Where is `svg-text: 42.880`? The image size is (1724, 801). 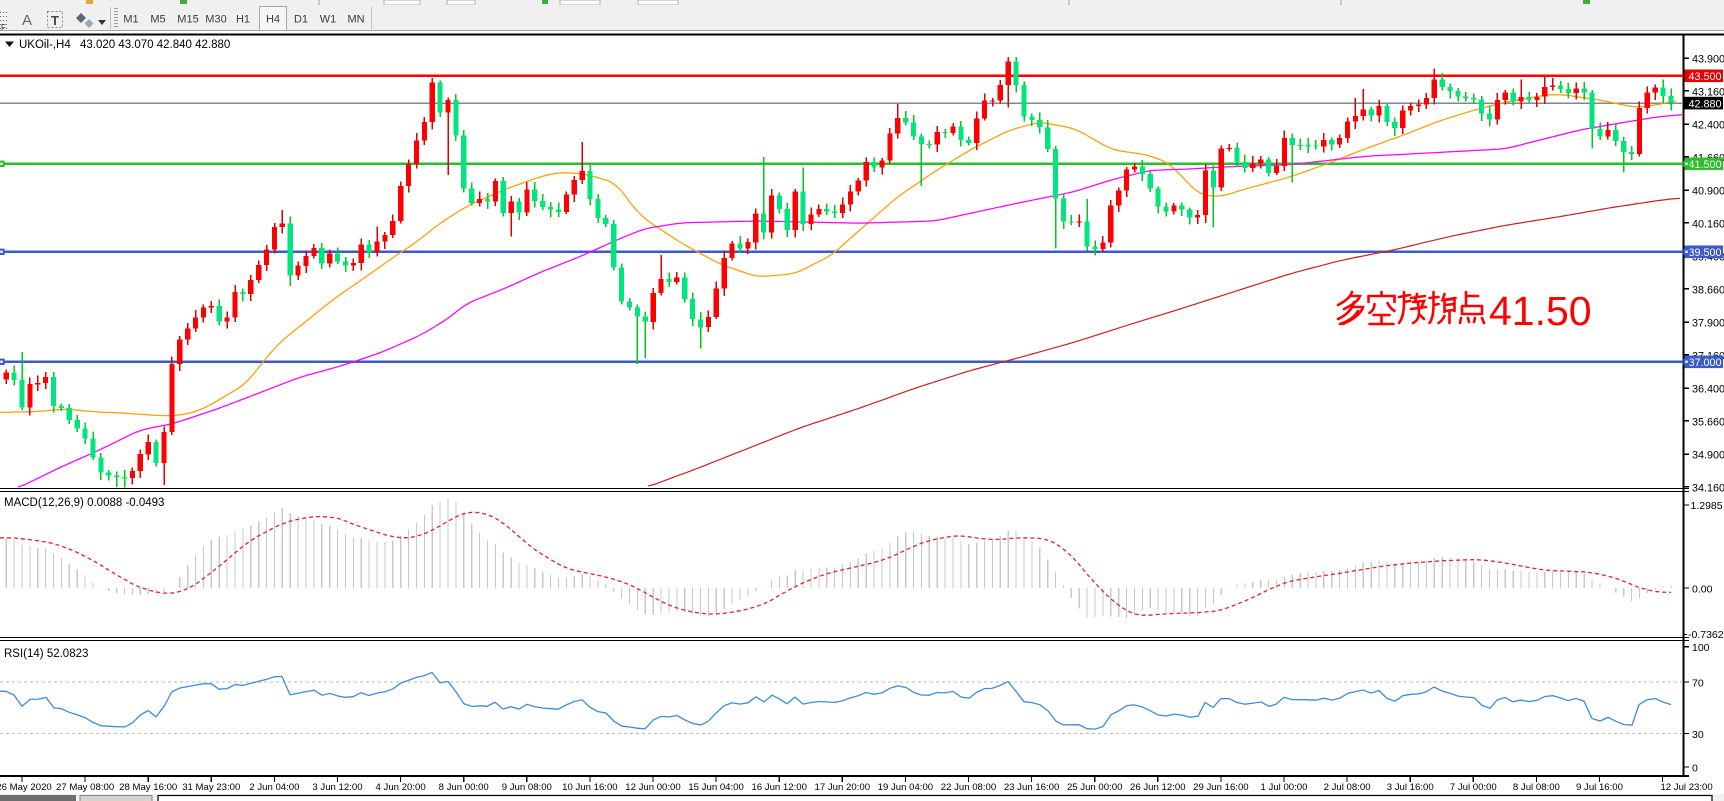
svg-text: 42.880 is located at coordinates (1705, 104).